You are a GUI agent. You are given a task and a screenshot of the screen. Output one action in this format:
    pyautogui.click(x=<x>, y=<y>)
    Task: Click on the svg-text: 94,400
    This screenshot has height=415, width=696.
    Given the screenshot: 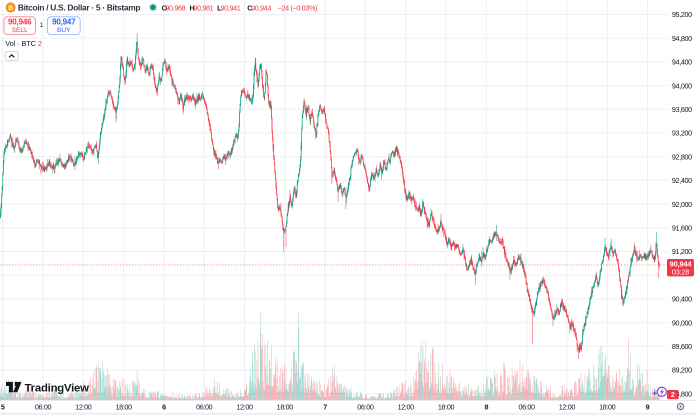 What is the action you would take?
    pyautogui.click(x=682, y=62)
    